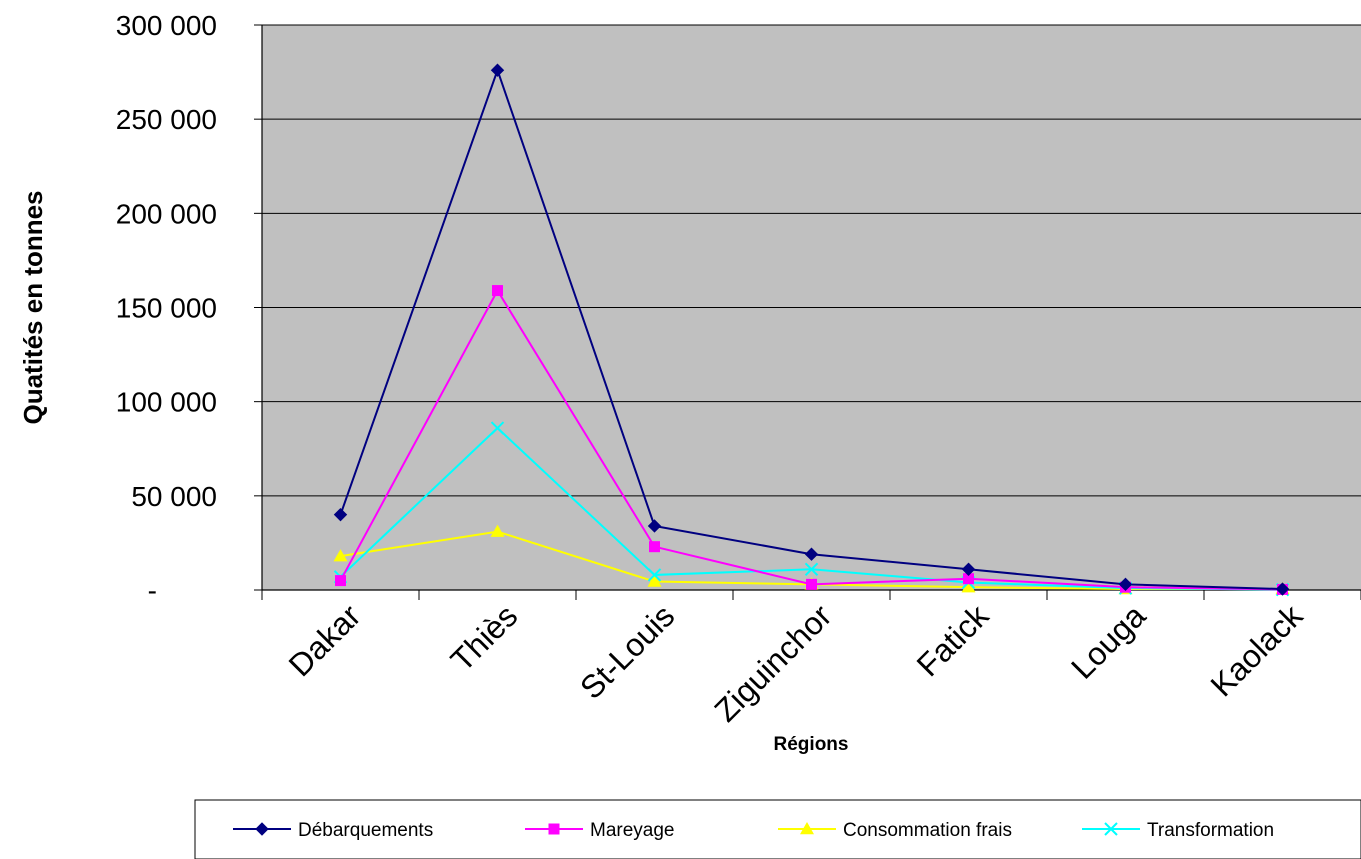 This screenshot has height=859, width=1361. I want to click on x-tick-label: Ziguinchor, so click(772, 662).